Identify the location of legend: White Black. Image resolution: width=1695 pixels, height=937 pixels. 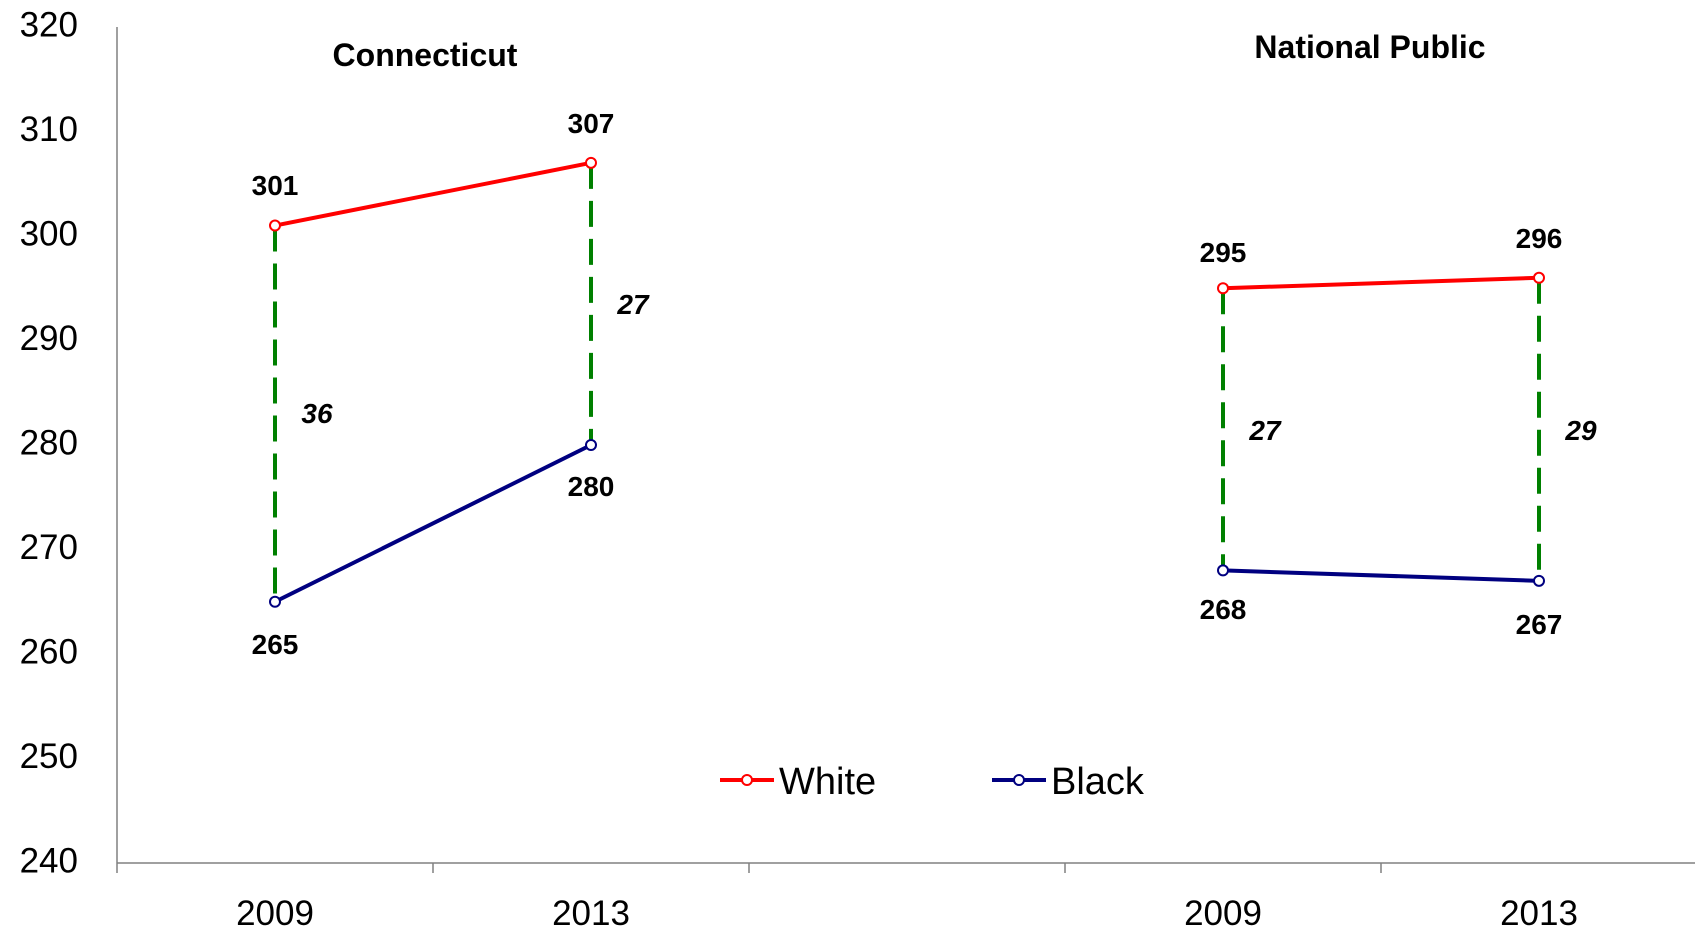
(932, 782).